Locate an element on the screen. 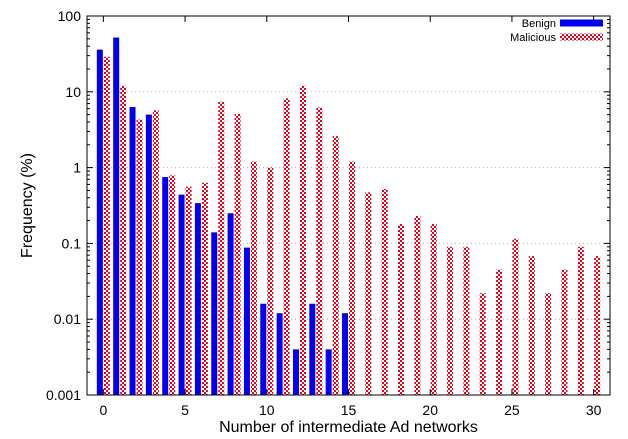 The width and height of the screenshot is (628, 439). legend-swatch-benign is located at coordinates (581, 23).